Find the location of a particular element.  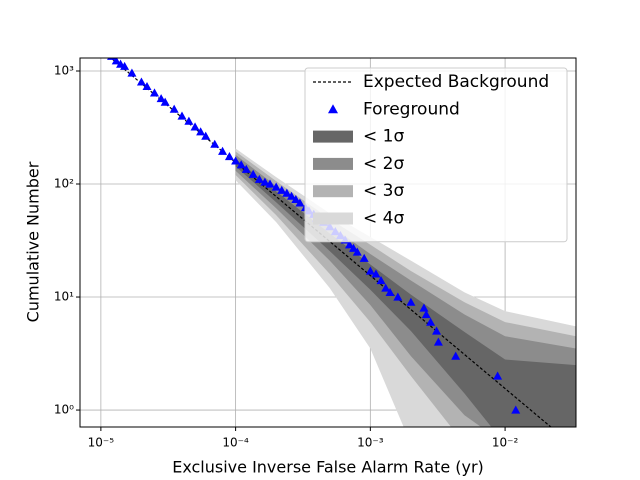

y-tick-label: 10² is located at coordinates (64, 184).